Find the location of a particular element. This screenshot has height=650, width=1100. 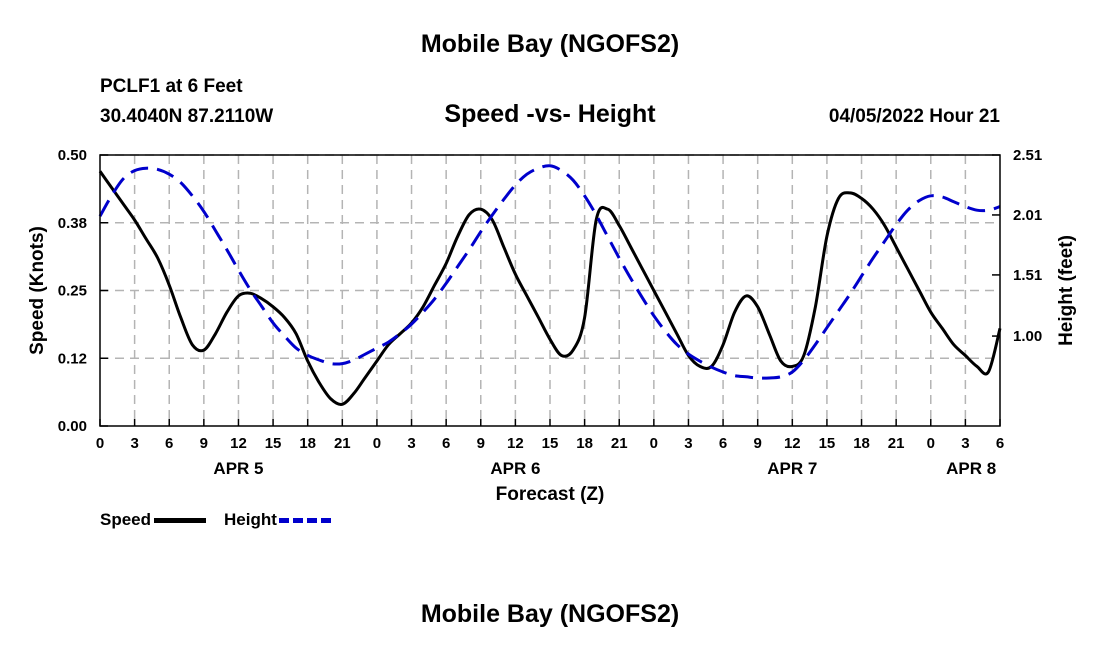

chart-subtitle: Speed -vs- Height is located at coordinates (550, 114).